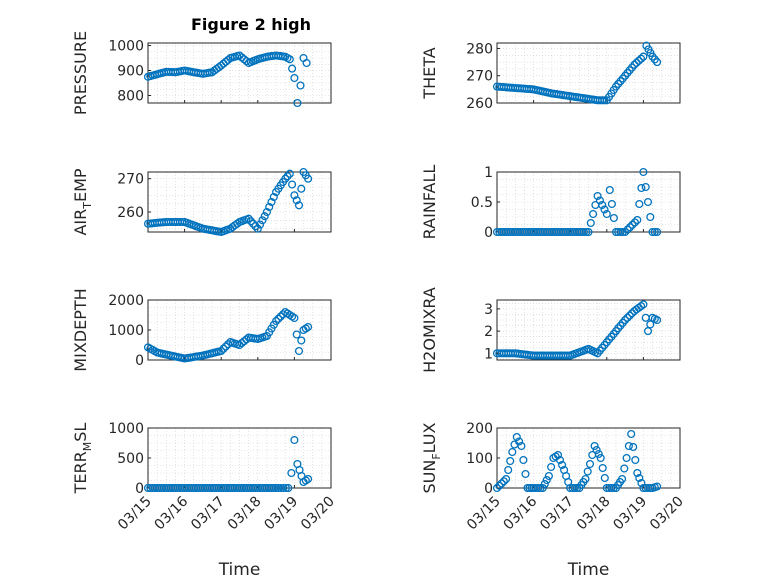 The width and height of the screenshot is (778, 583). I want to click on y-axis-label: PRESSURE, so click(80, 73).